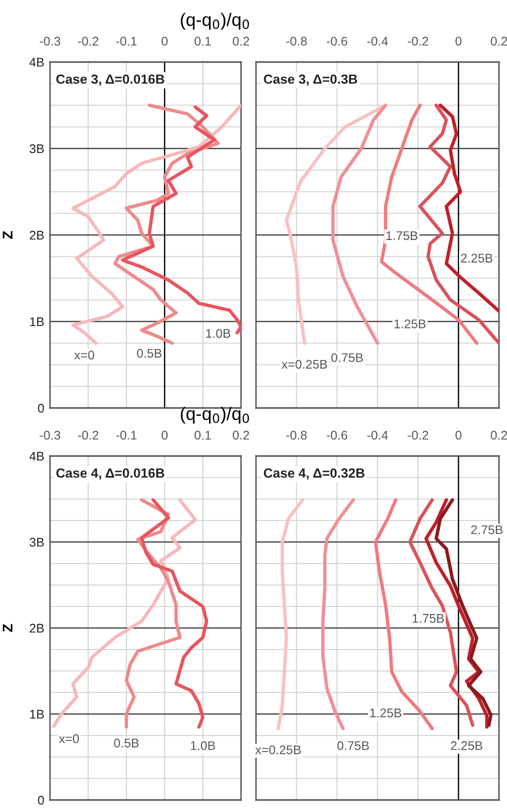  What do you see at coordinates (110, 474) in the screenshot?
I see `text: Case 4, Δ=0.016B` at bounding box center [110, 474].